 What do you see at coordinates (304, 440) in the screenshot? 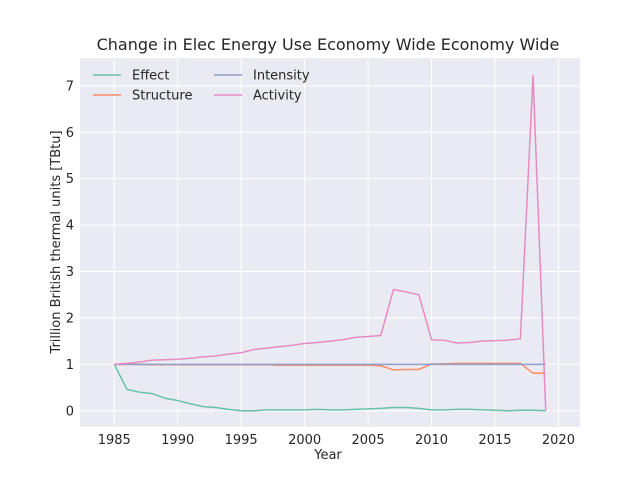
I see `x-tick-label: 2000` at bounding box center [304, 440].